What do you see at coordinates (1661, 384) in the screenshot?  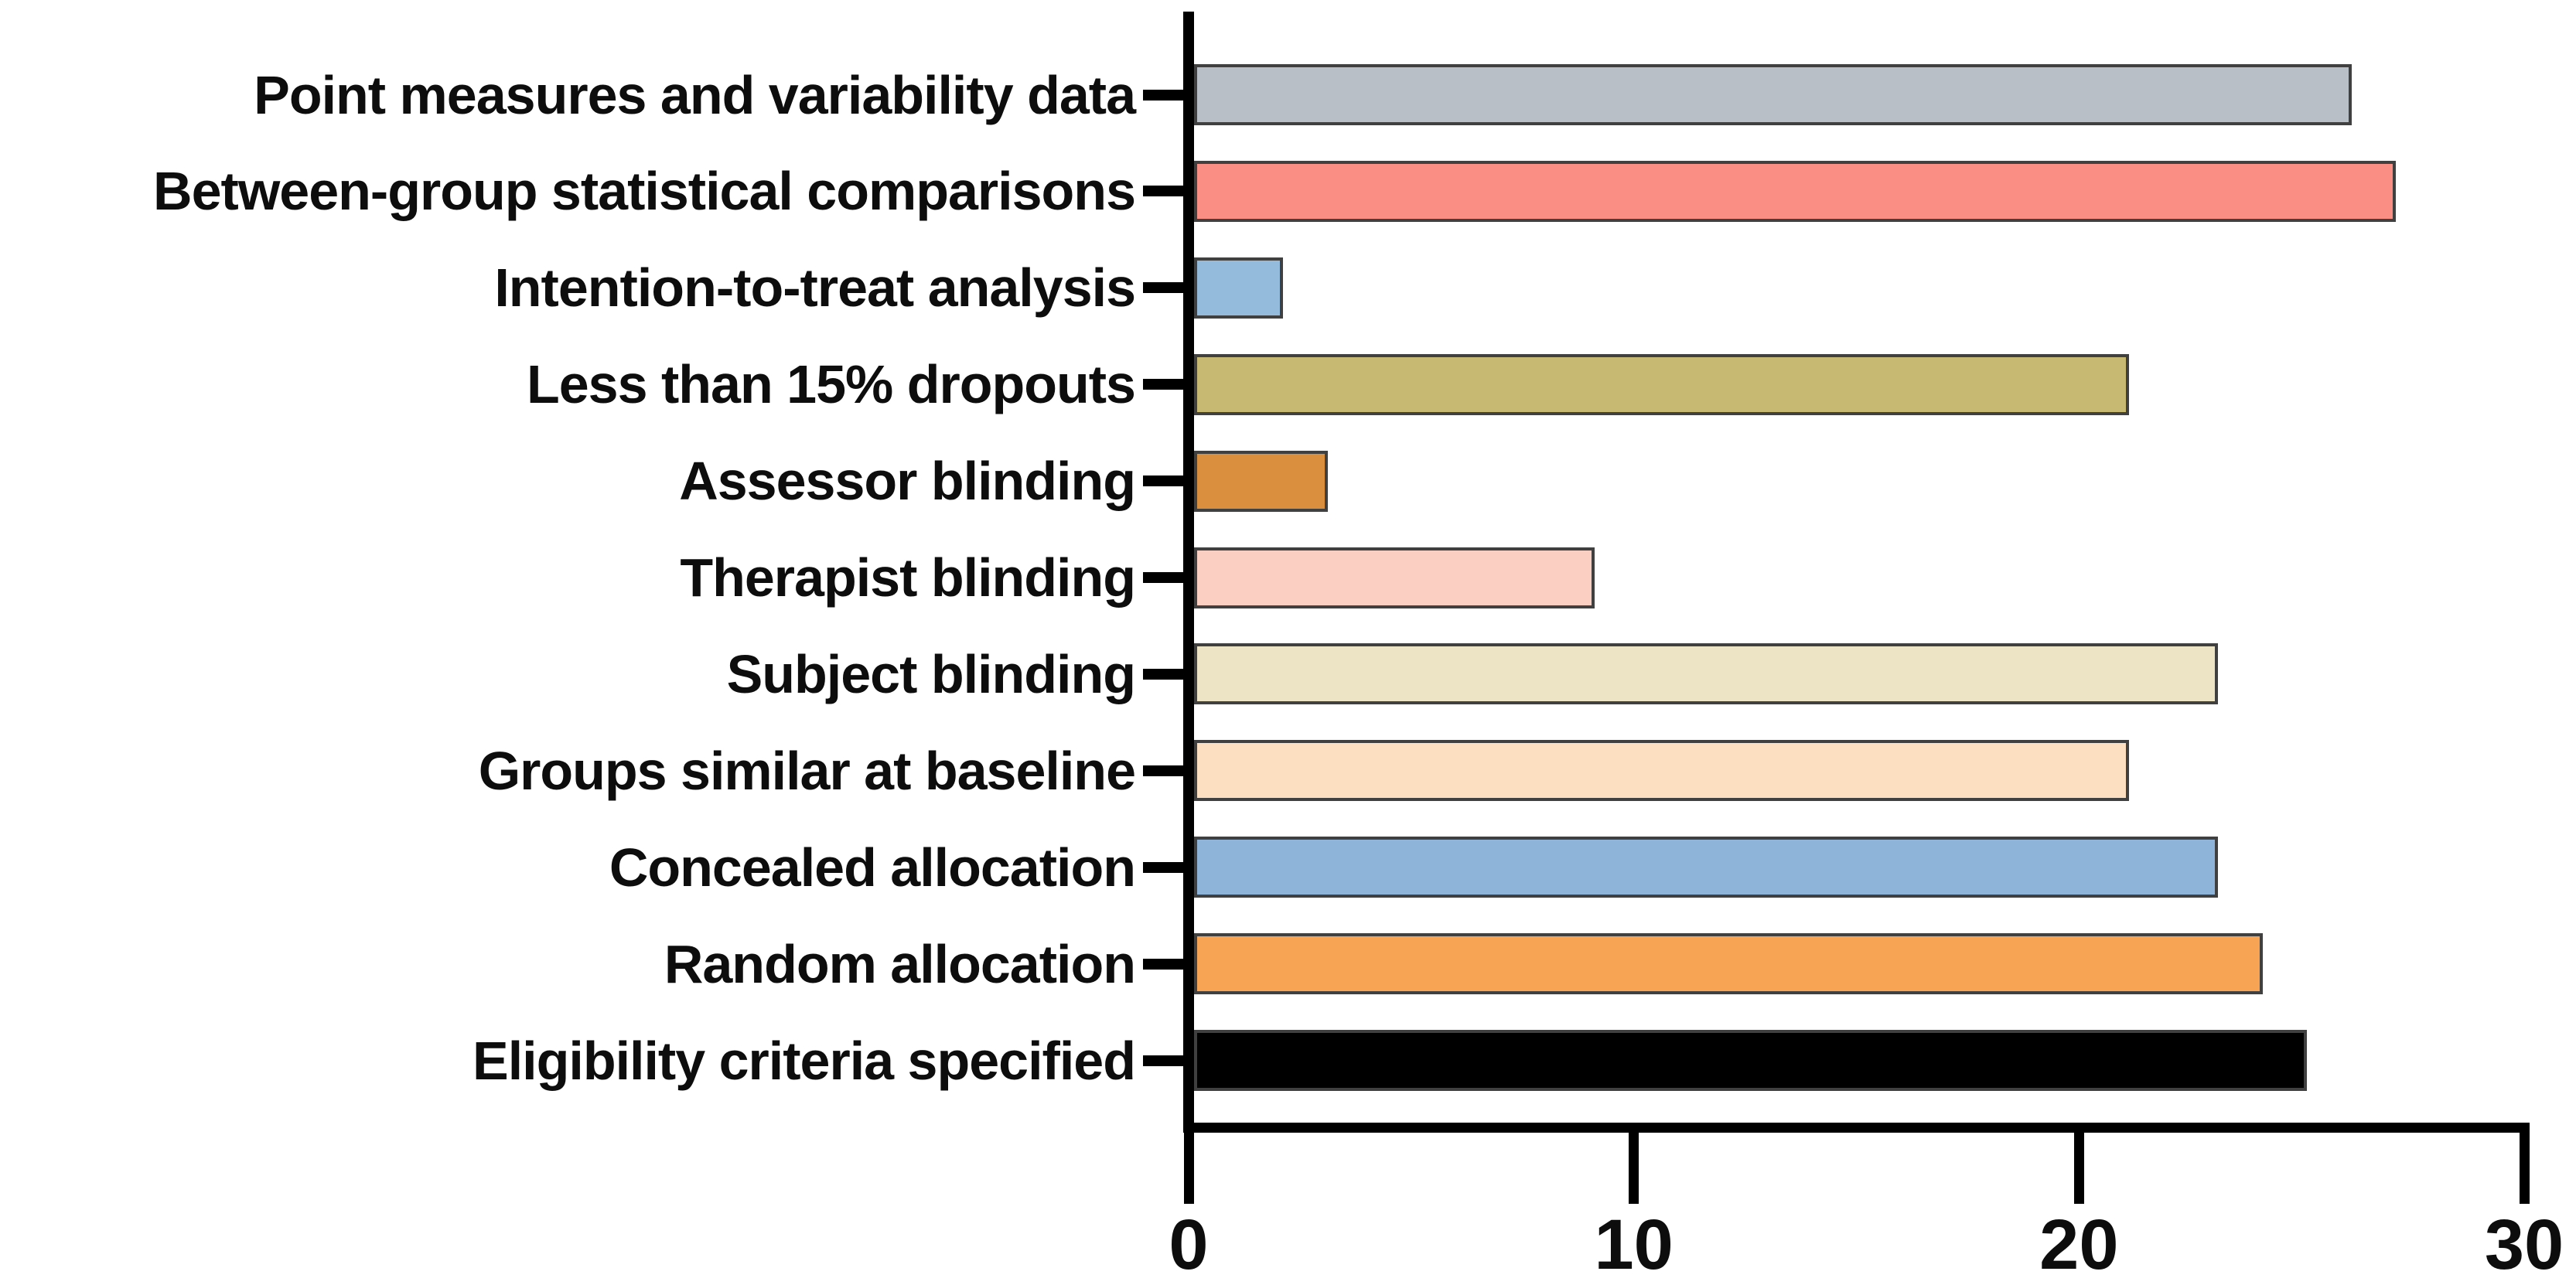 I see `bar-less-than-15-dropouts` at bounding box center [1661, 384].